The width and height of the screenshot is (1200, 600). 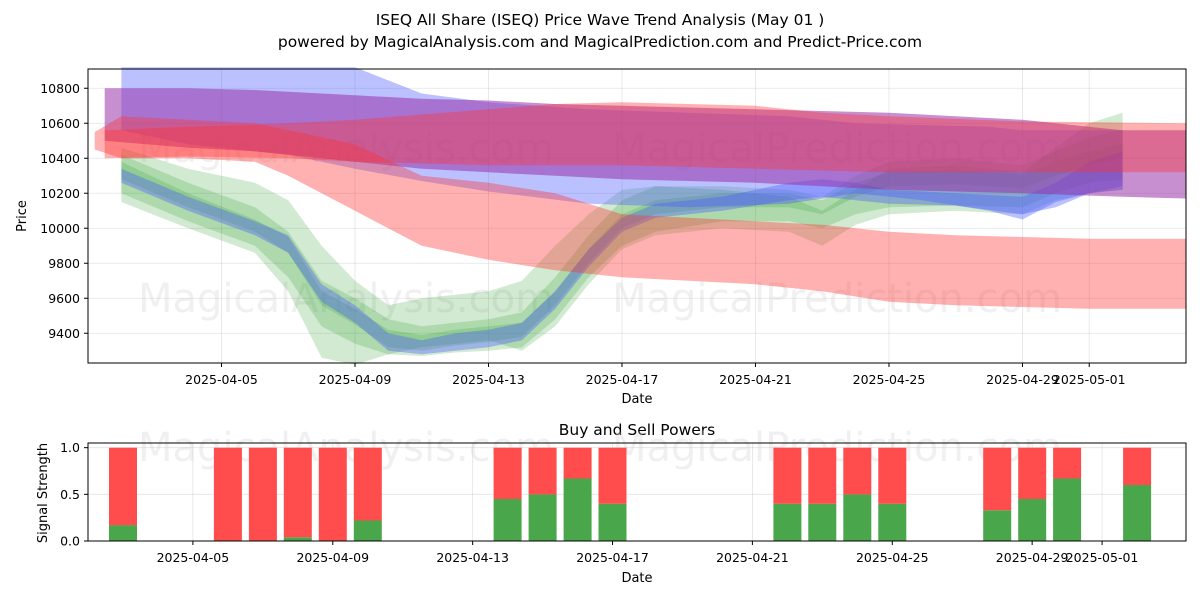 I want to click on signal-x-tick-label: 2025-05-01, so click(x=1102, y=557).